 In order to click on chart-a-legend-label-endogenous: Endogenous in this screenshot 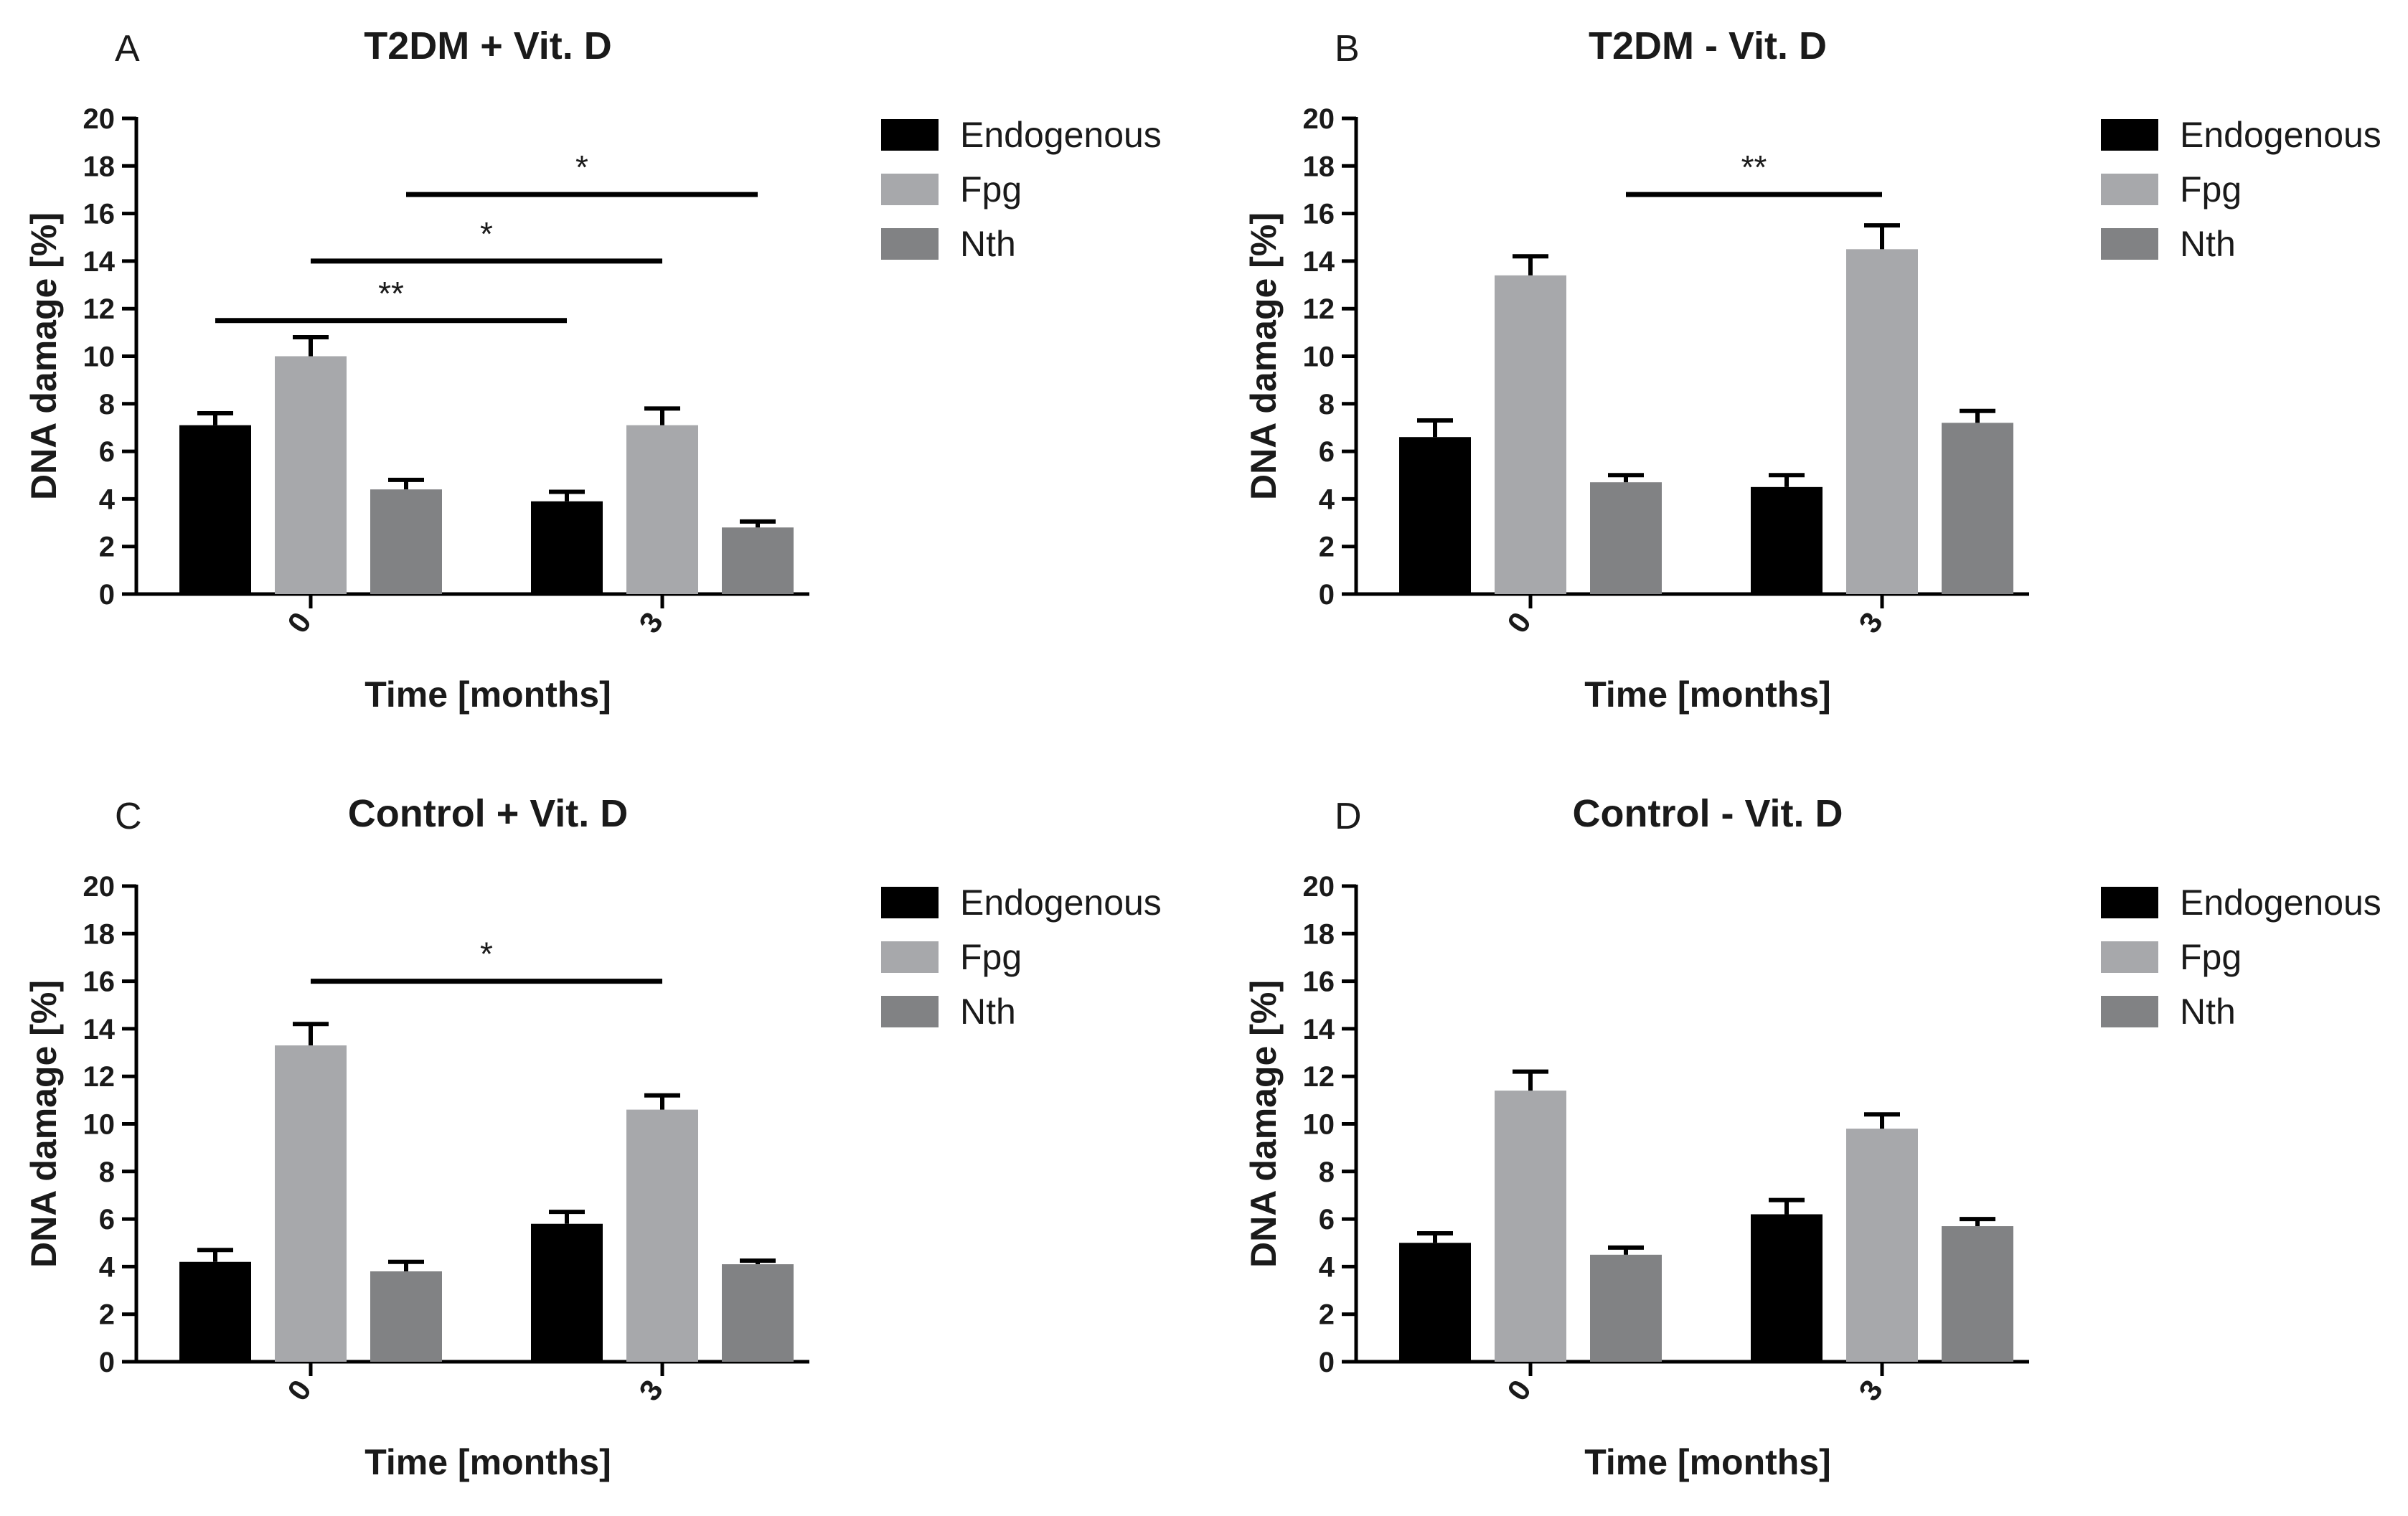, I will do `click(1061, 135)`.